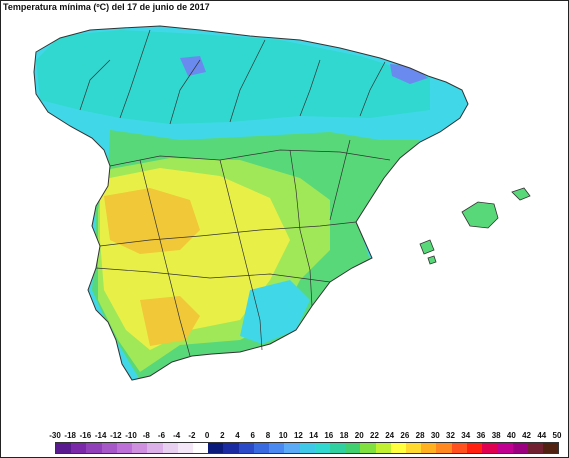 This screenshot has width=569, height=458. What do you see at coordinates (359, 435) in the screenshot?
I see `legend-label: 20` at bounding box center [359, 435].